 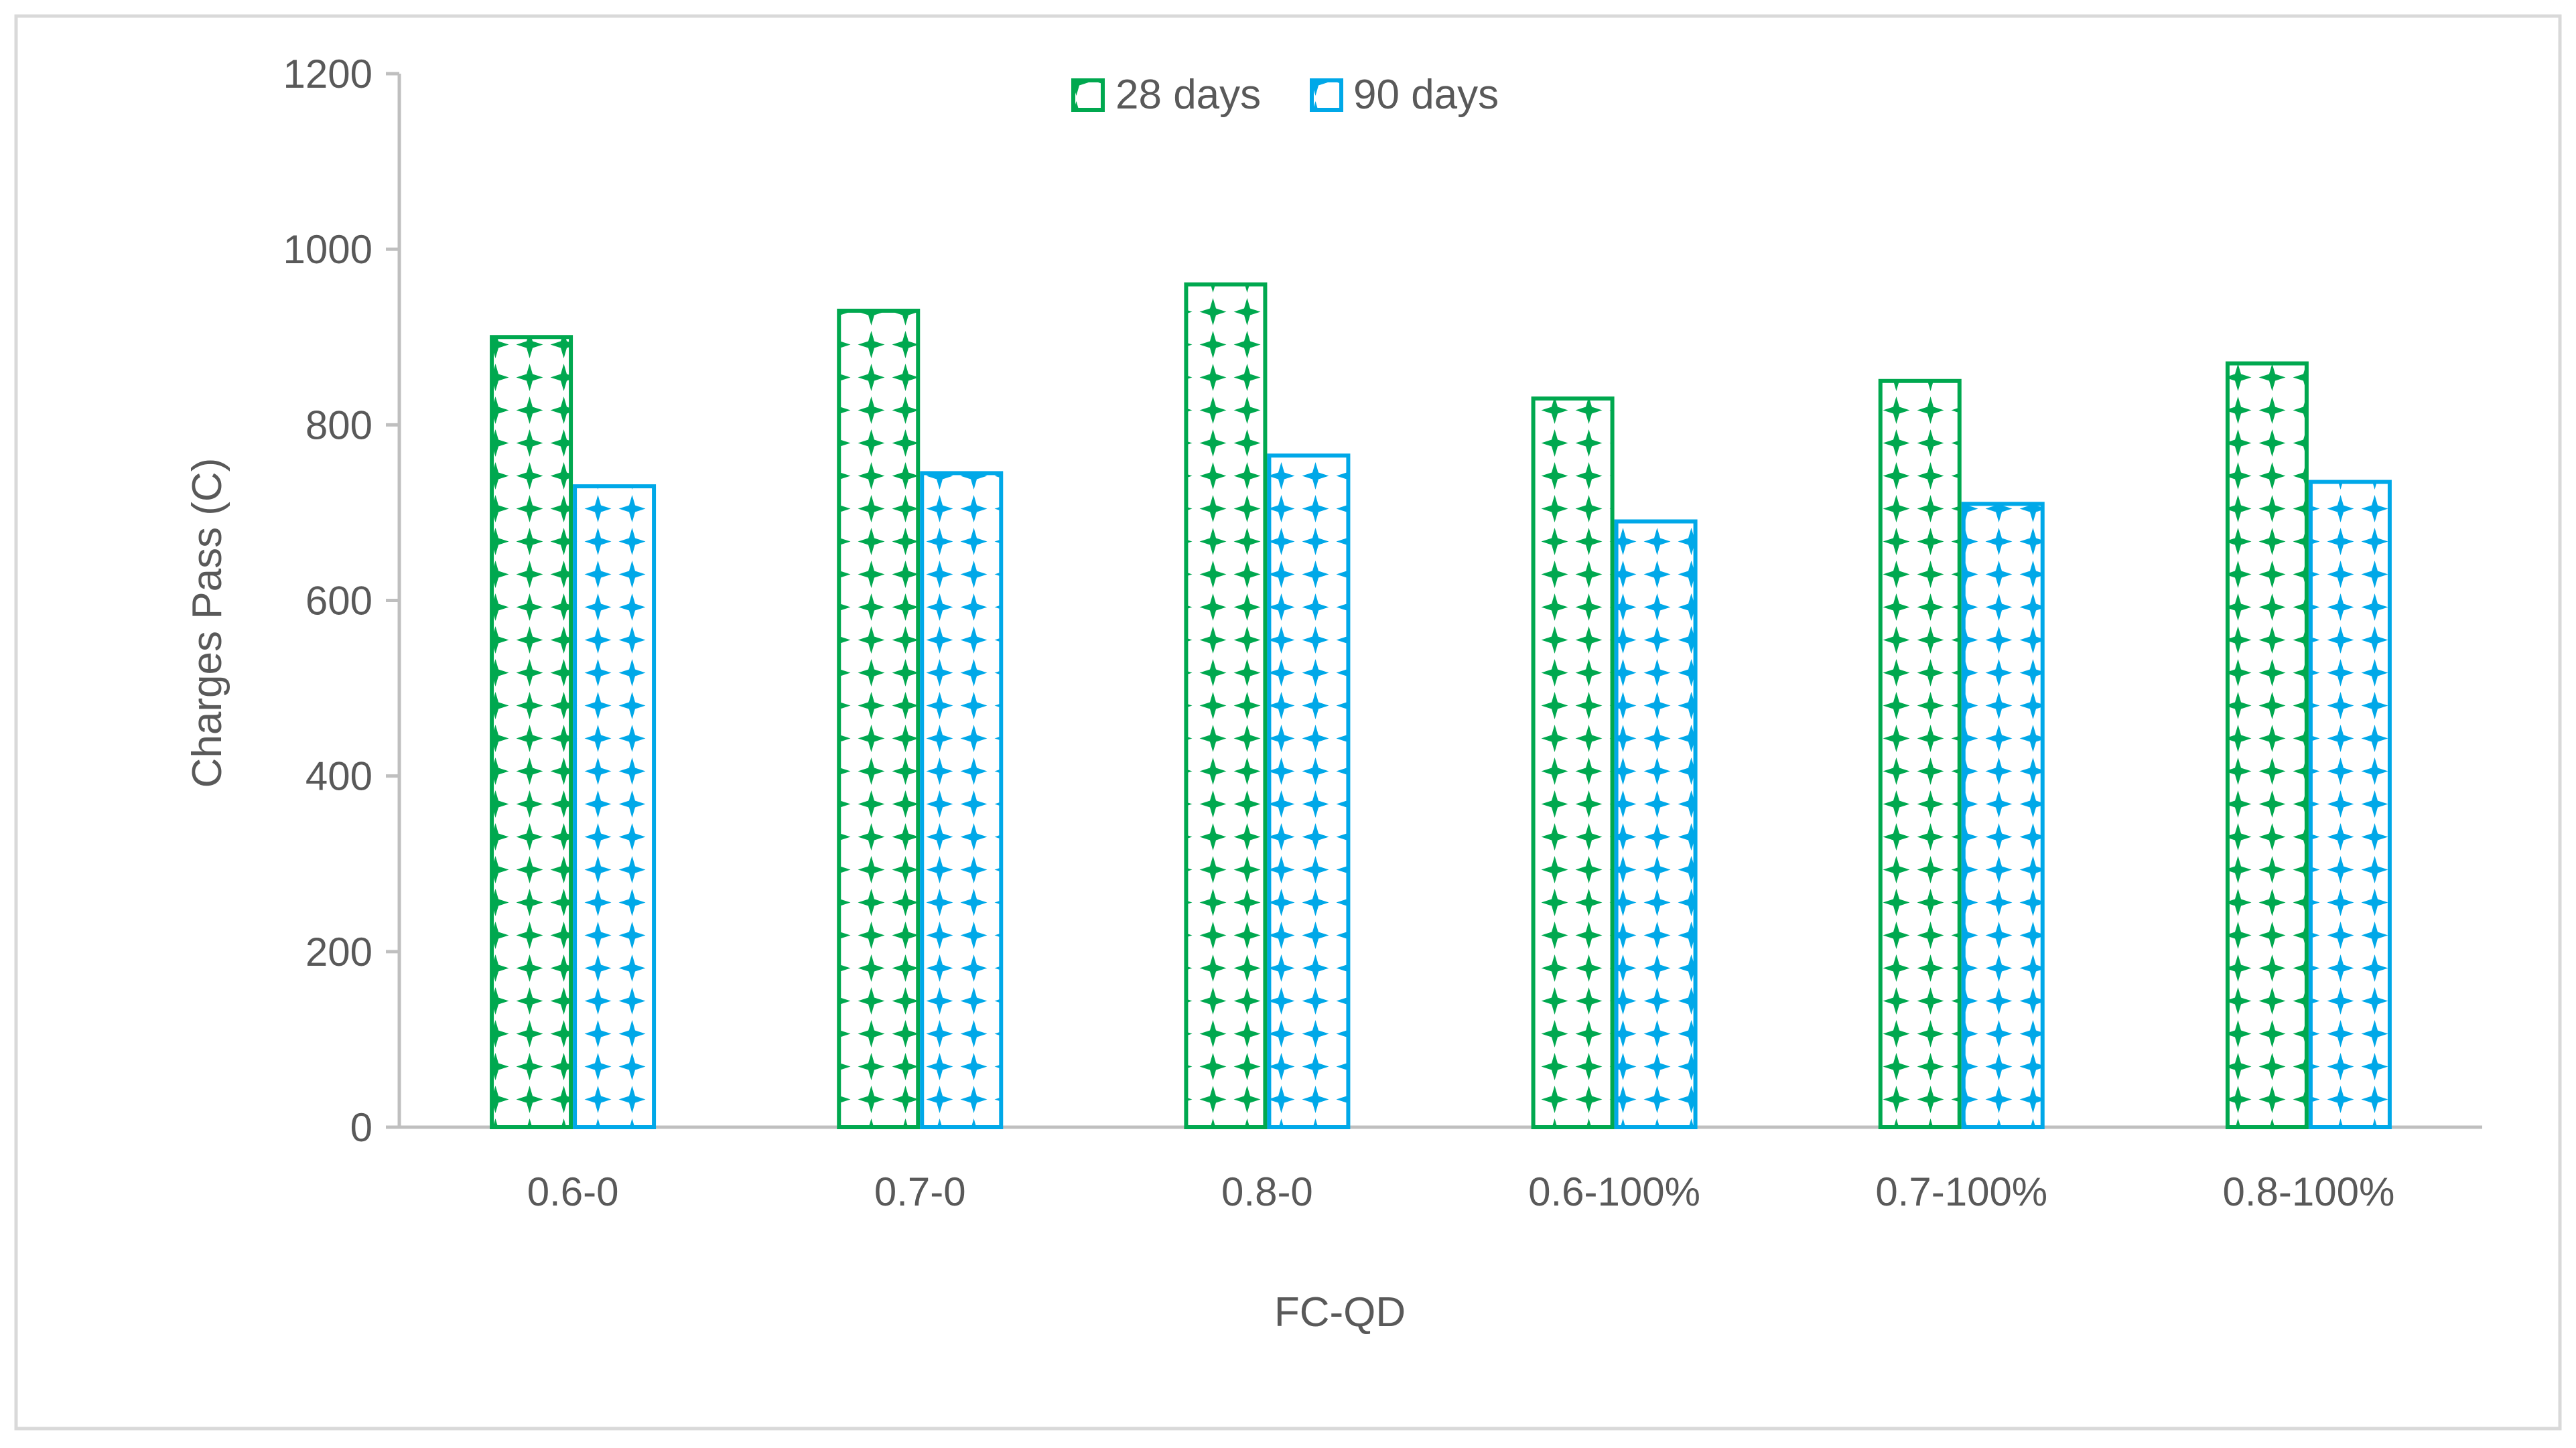 What do you see at coordinates (1327, 95) in the screenshot?
I see `legend-swatch-90-days` at bounding box center [1327, 95].